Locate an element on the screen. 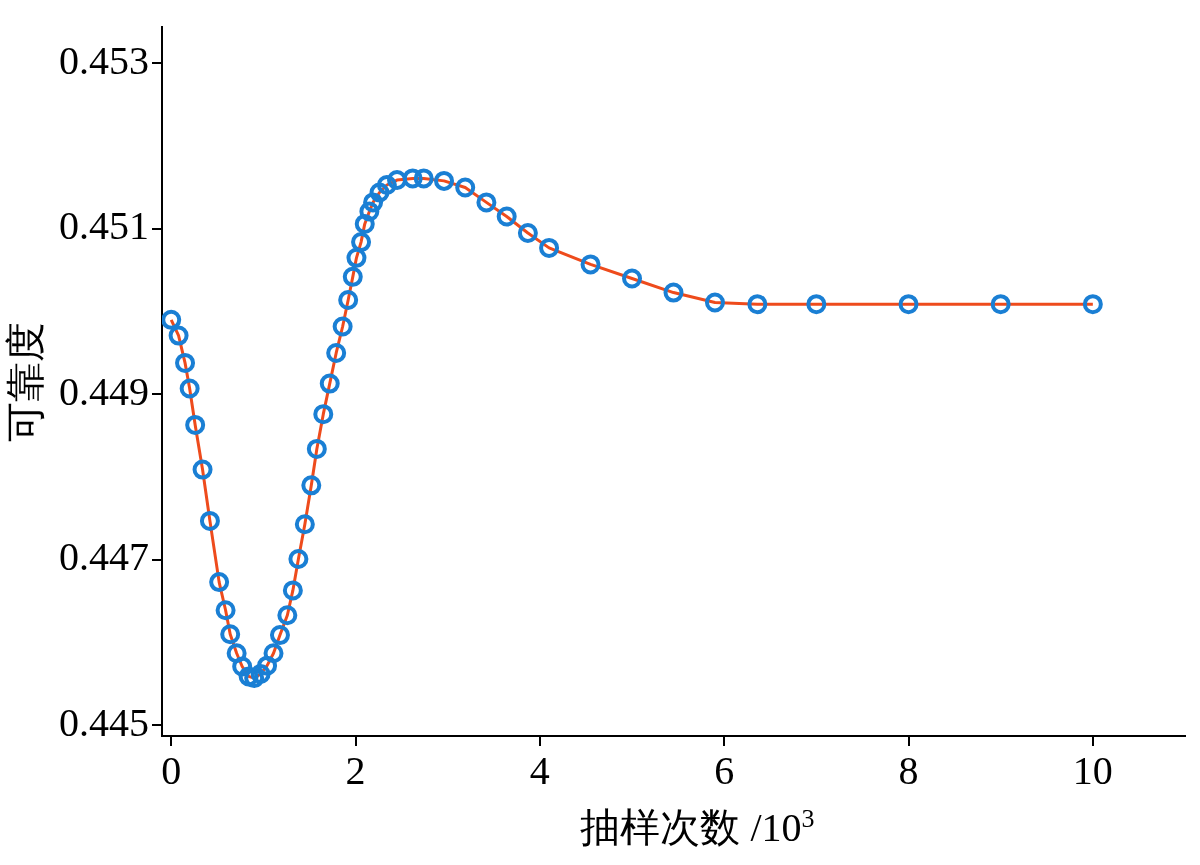 The height and width of the screenshot is (865, 1200). y-axis-title: 可靠度 is located at coordinates (25, 381).